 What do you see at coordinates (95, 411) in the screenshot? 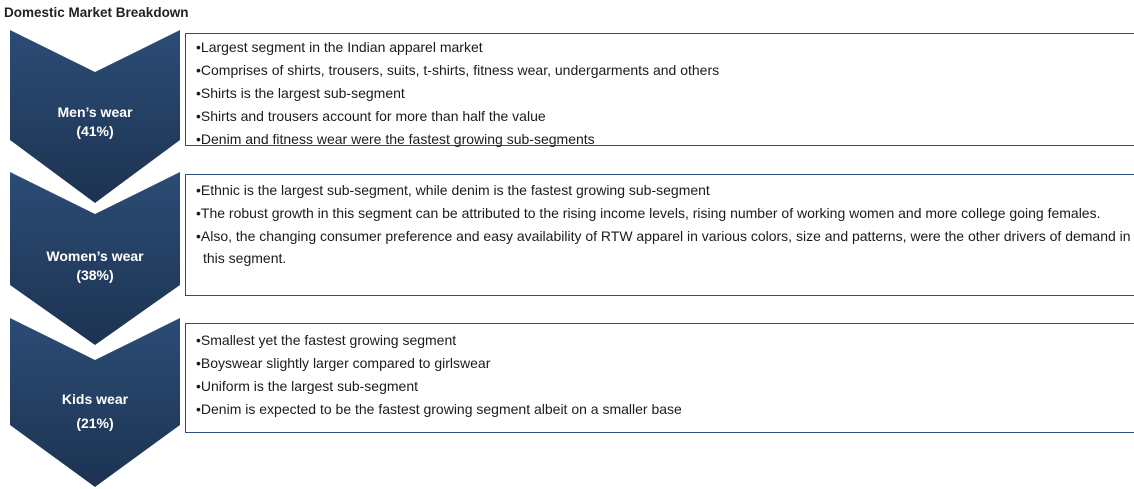
I see `segment-label: Kids wear (21%)` at bounding box center [95, 411].